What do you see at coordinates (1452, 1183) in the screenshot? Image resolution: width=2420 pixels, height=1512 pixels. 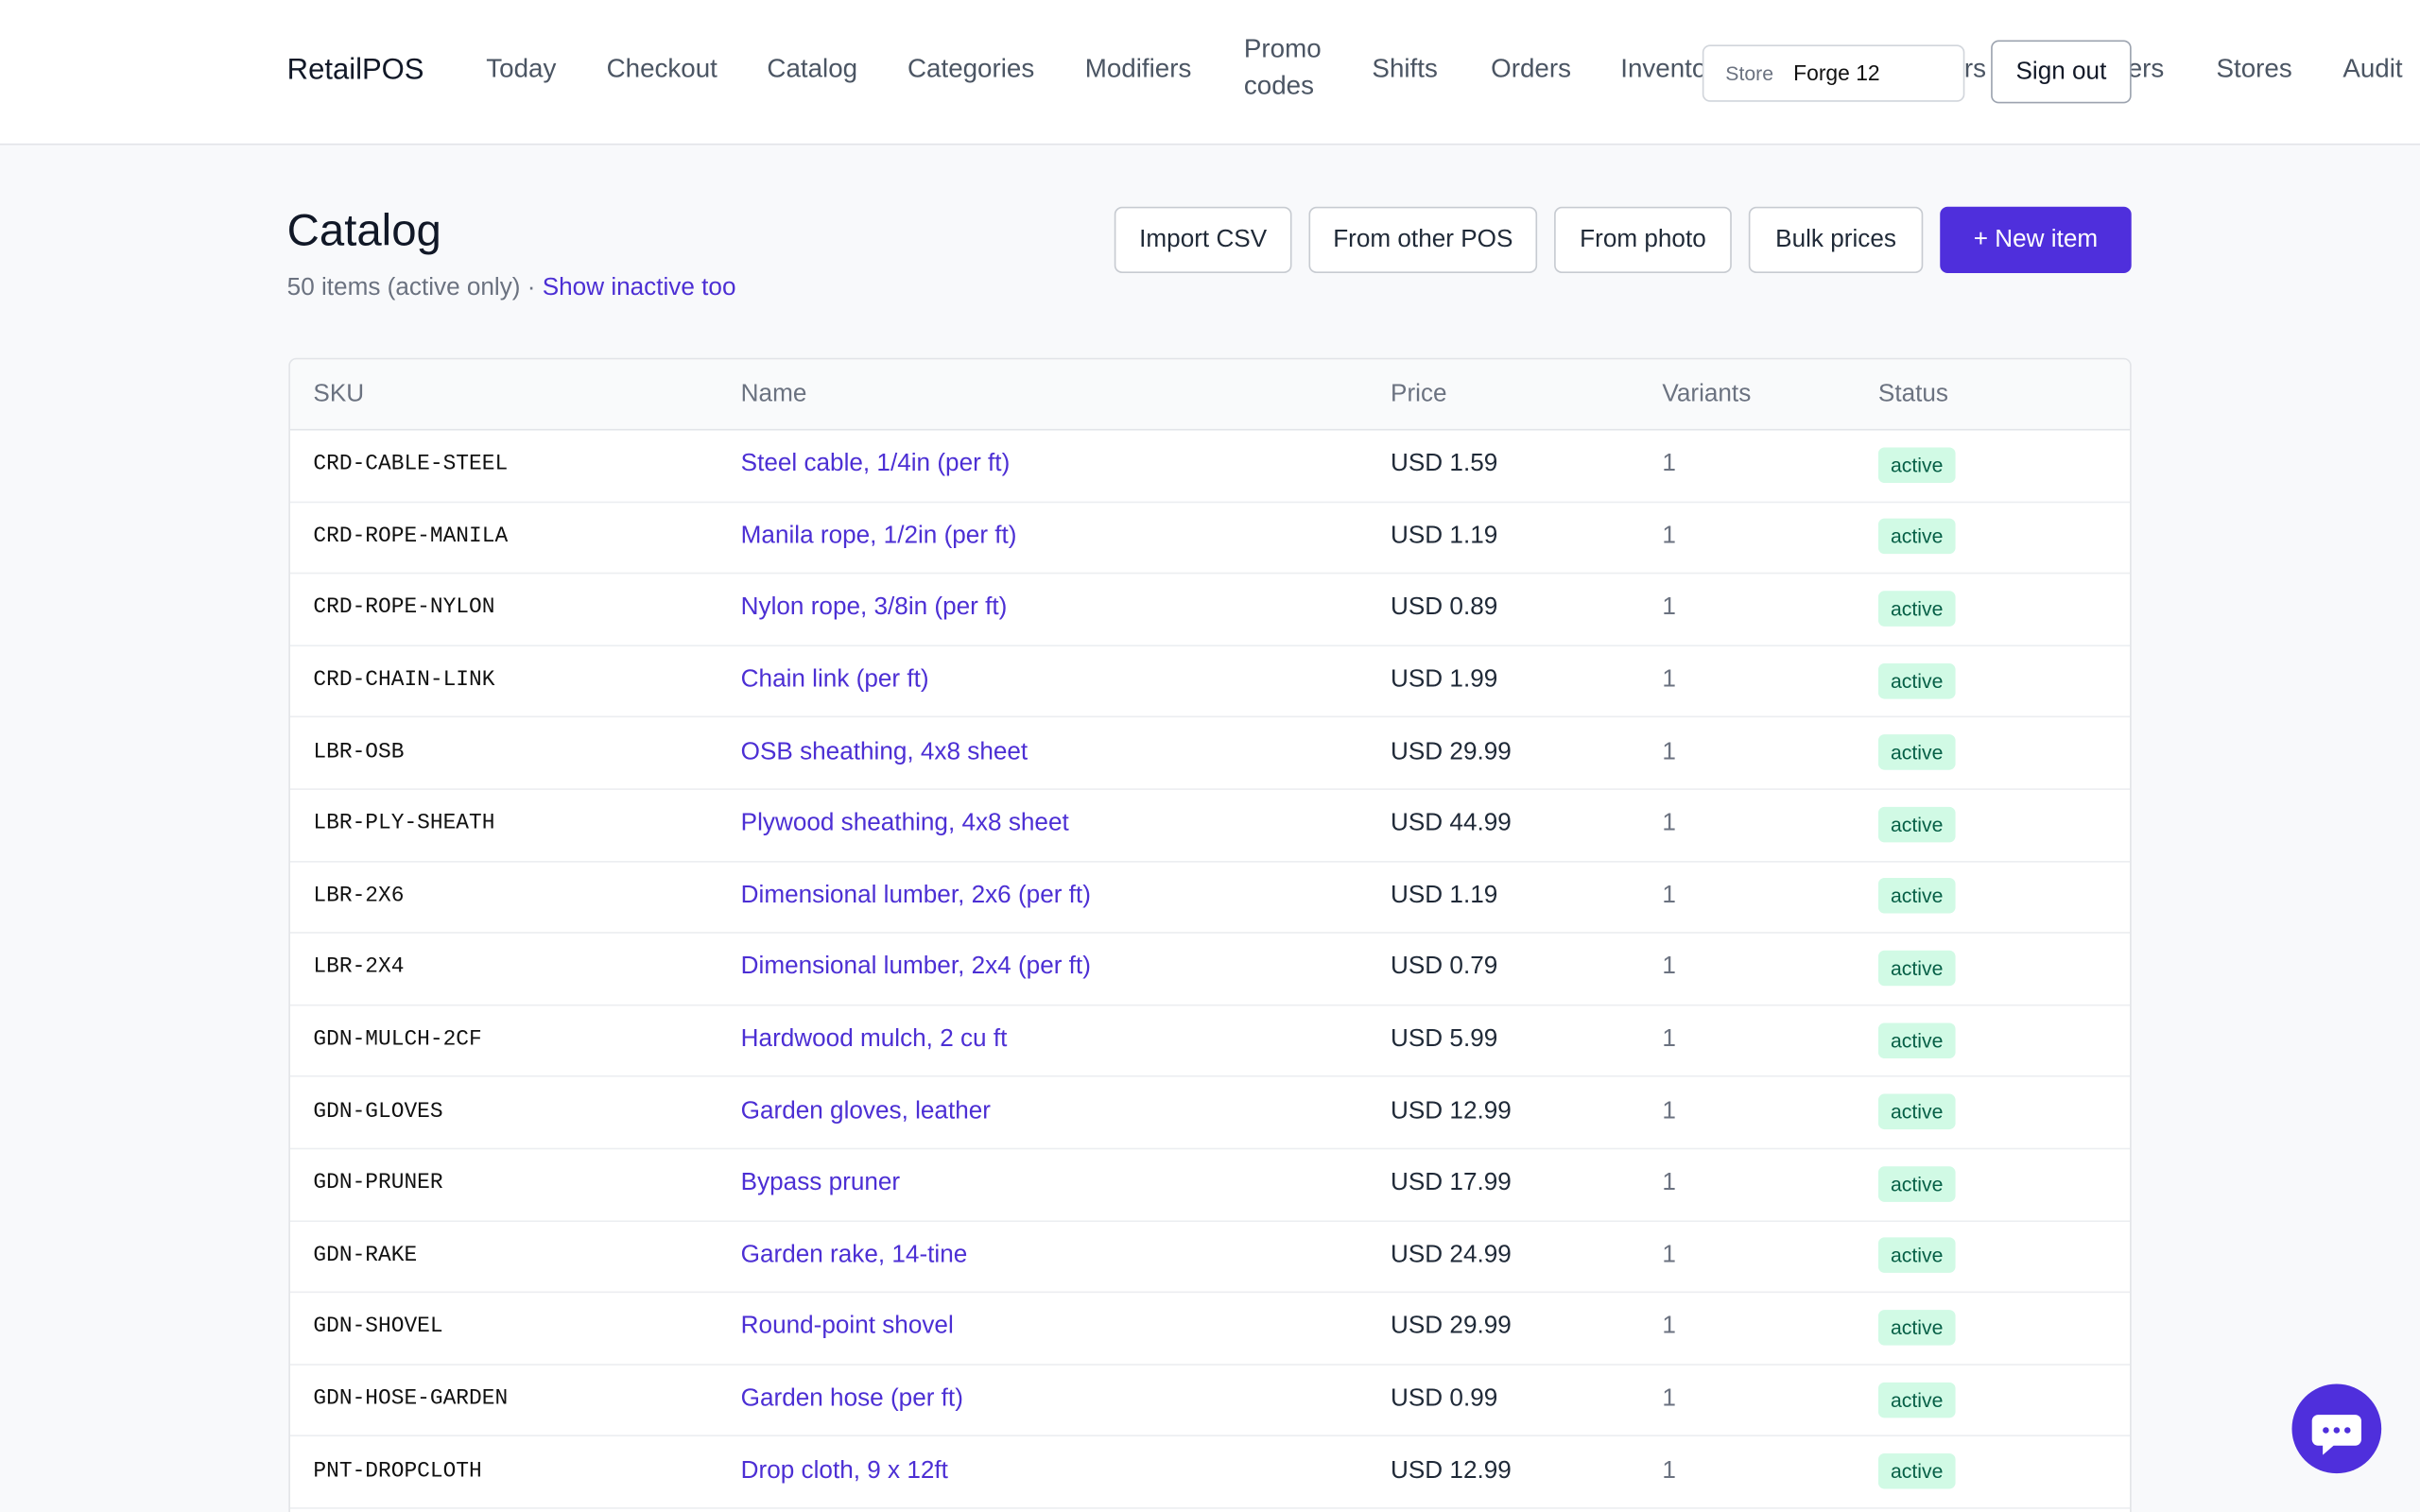 I see `price: USD 17.99` at bounding box center [1452, 1183].